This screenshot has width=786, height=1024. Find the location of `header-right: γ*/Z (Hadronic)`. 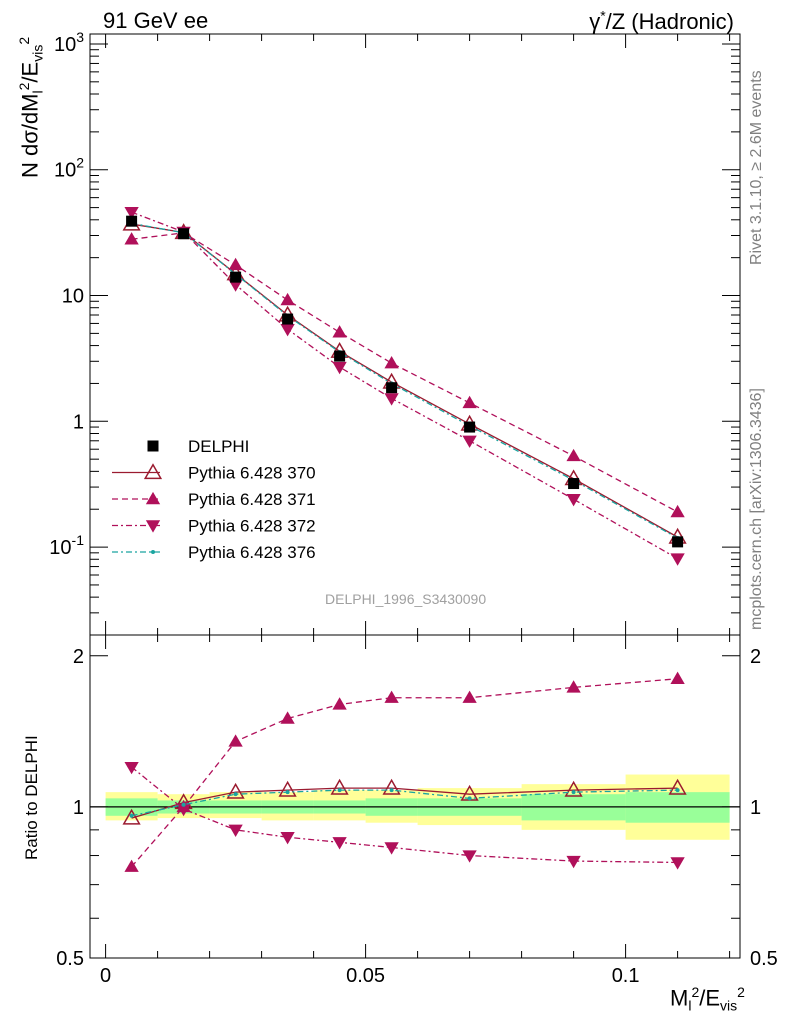

header-right: γ*/Z (Hadronic) is located at coordinates (661, 21).